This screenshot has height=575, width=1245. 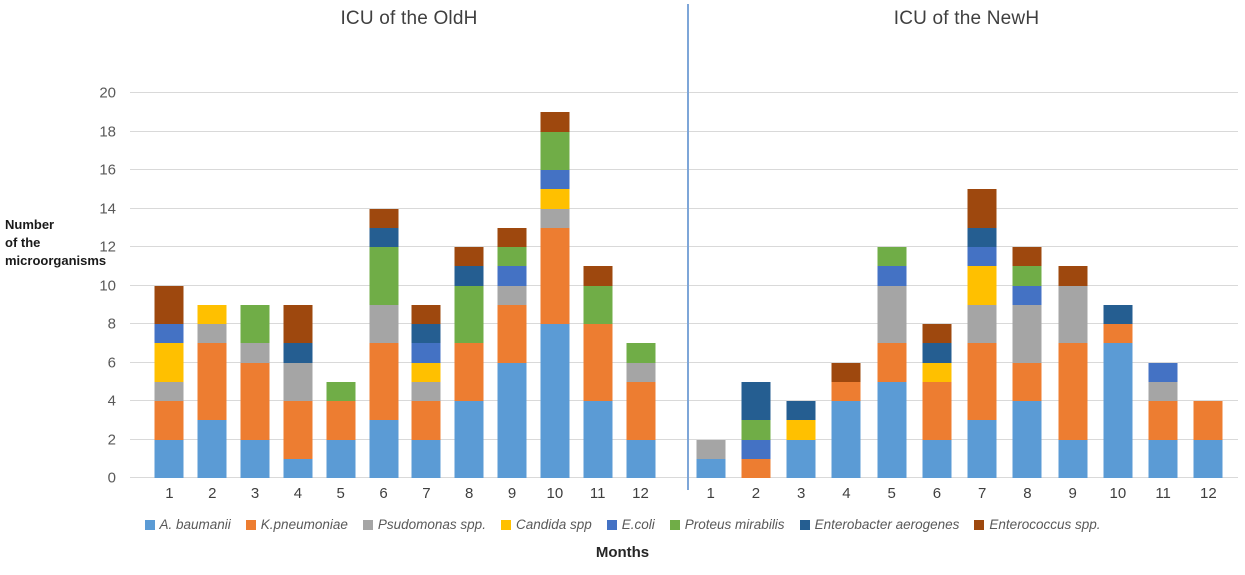 I want to click on legend-label: Enterobacter aerogenes, so click(x=887, y=524).